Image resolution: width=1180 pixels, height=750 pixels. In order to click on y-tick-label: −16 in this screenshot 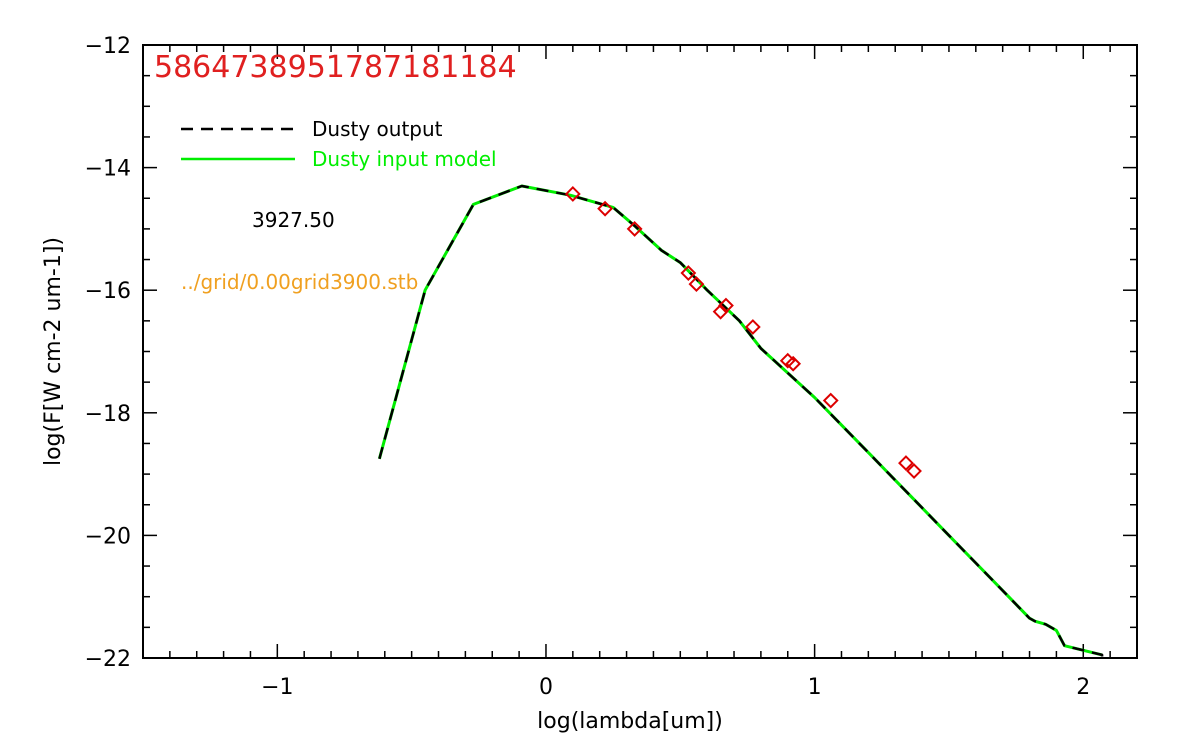, I will do `click(108, 291)`.